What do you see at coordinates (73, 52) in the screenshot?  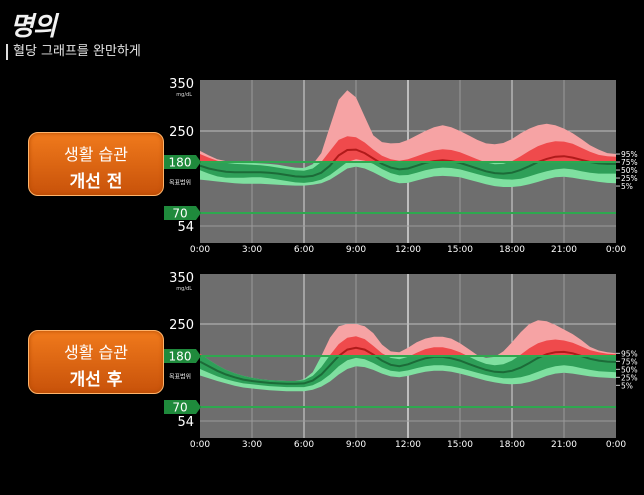 I see `page-subtitle: 혈당 그래프를 완만하게` at bounding box center [73, 52].